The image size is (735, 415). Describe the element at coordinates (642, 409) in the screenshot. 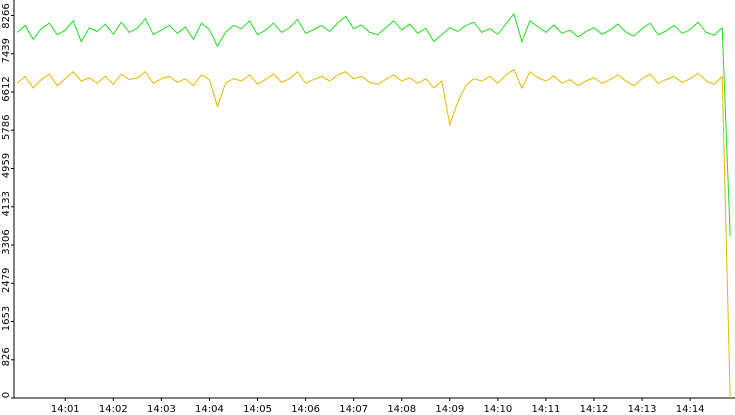

I see `x-tick-label: 14:13` at that location.